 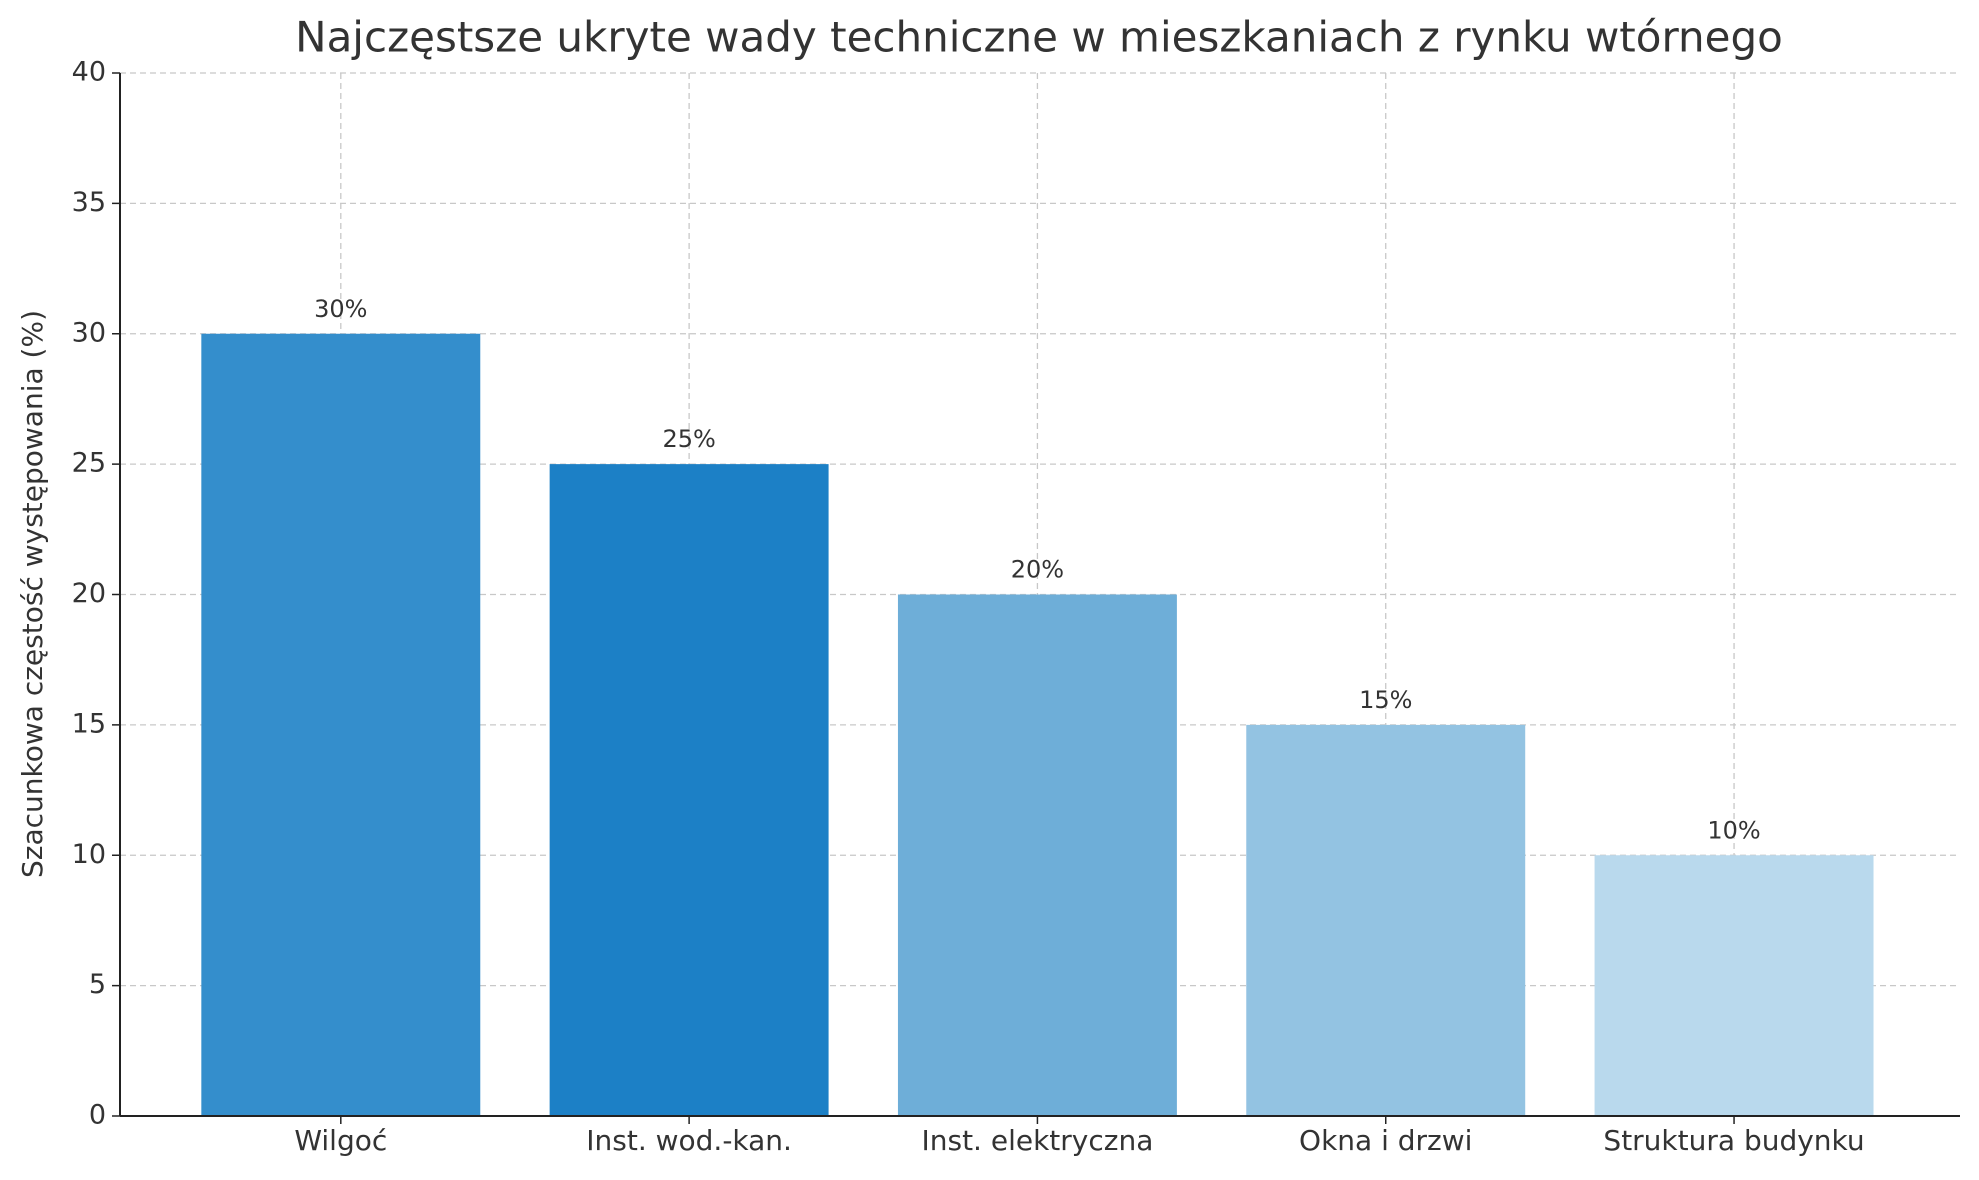 What do you see at coordinates (97, 984) in the screenshot?
I see `y-tick-label: 5` at bounding box center [97, 984].